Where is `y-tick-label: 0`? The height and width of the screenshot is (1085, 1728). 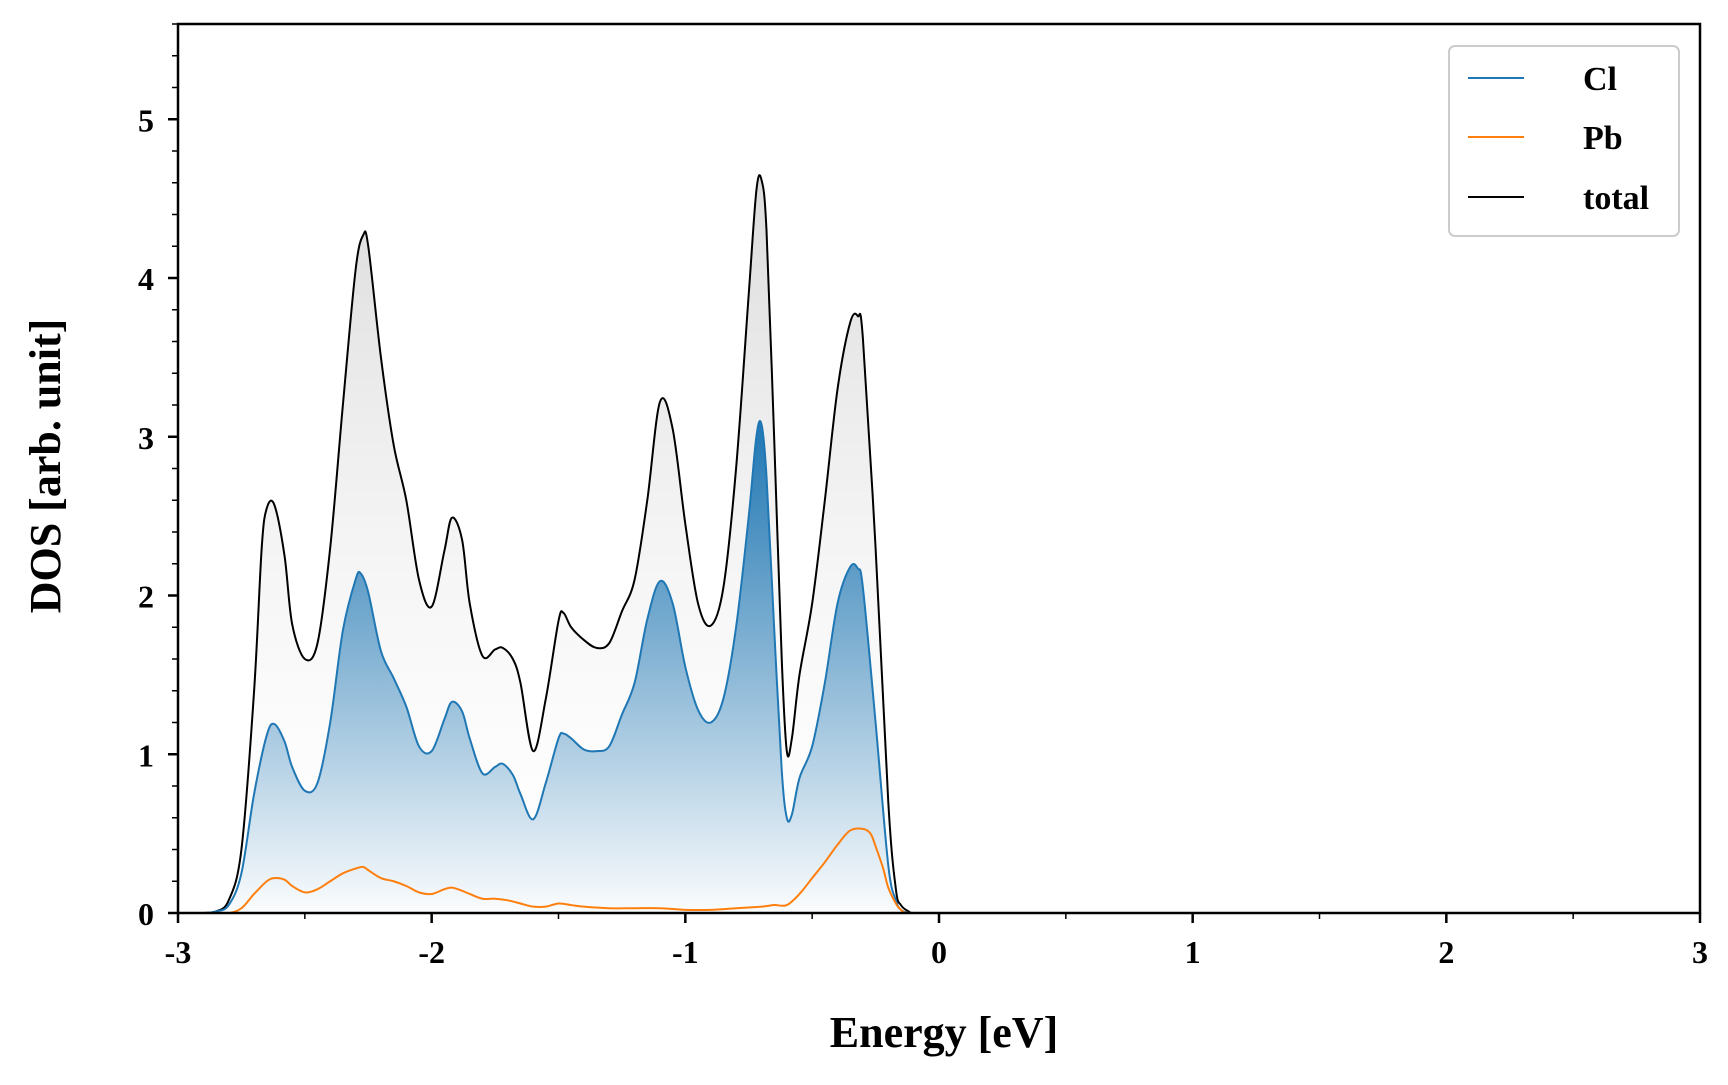 y-tick-label: 0 is located at coordinates (146, 914).